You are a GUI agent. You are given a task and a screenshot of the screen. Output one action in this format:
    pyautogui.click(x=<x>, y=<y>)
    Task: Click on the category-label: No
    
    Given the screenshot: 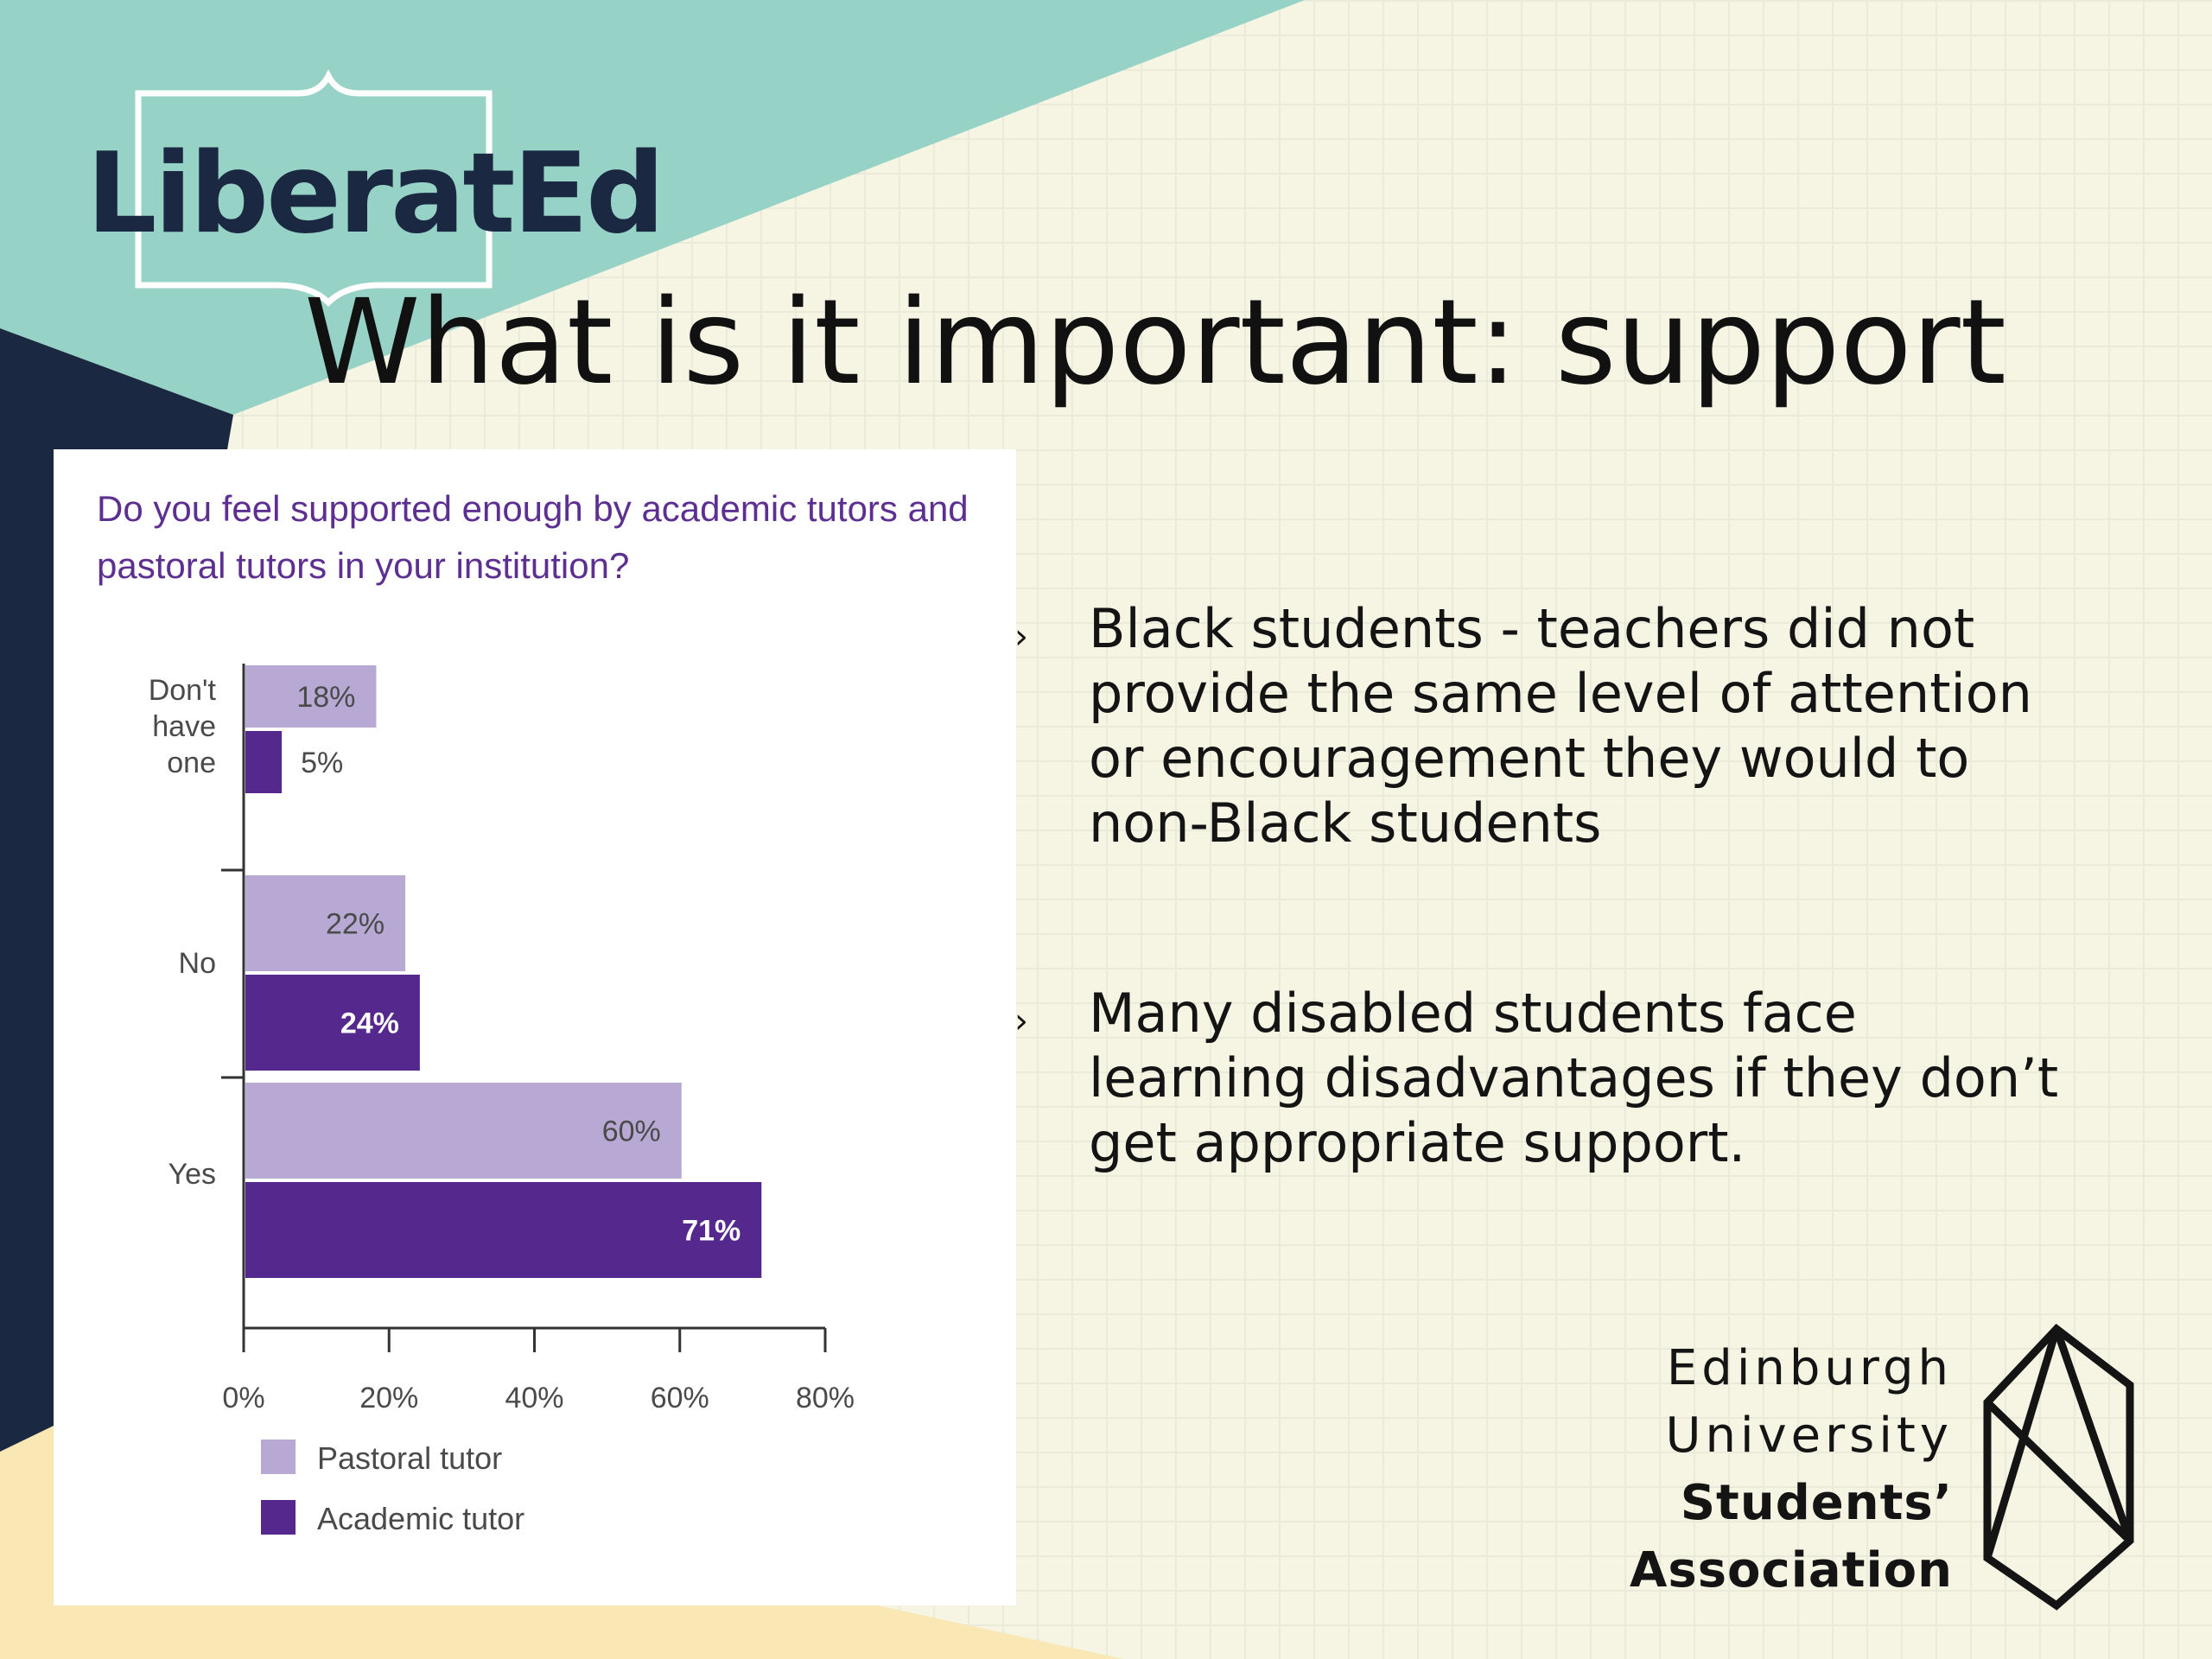 What is the action you would take?
    pyautogui.click(x=197, y=963)
    